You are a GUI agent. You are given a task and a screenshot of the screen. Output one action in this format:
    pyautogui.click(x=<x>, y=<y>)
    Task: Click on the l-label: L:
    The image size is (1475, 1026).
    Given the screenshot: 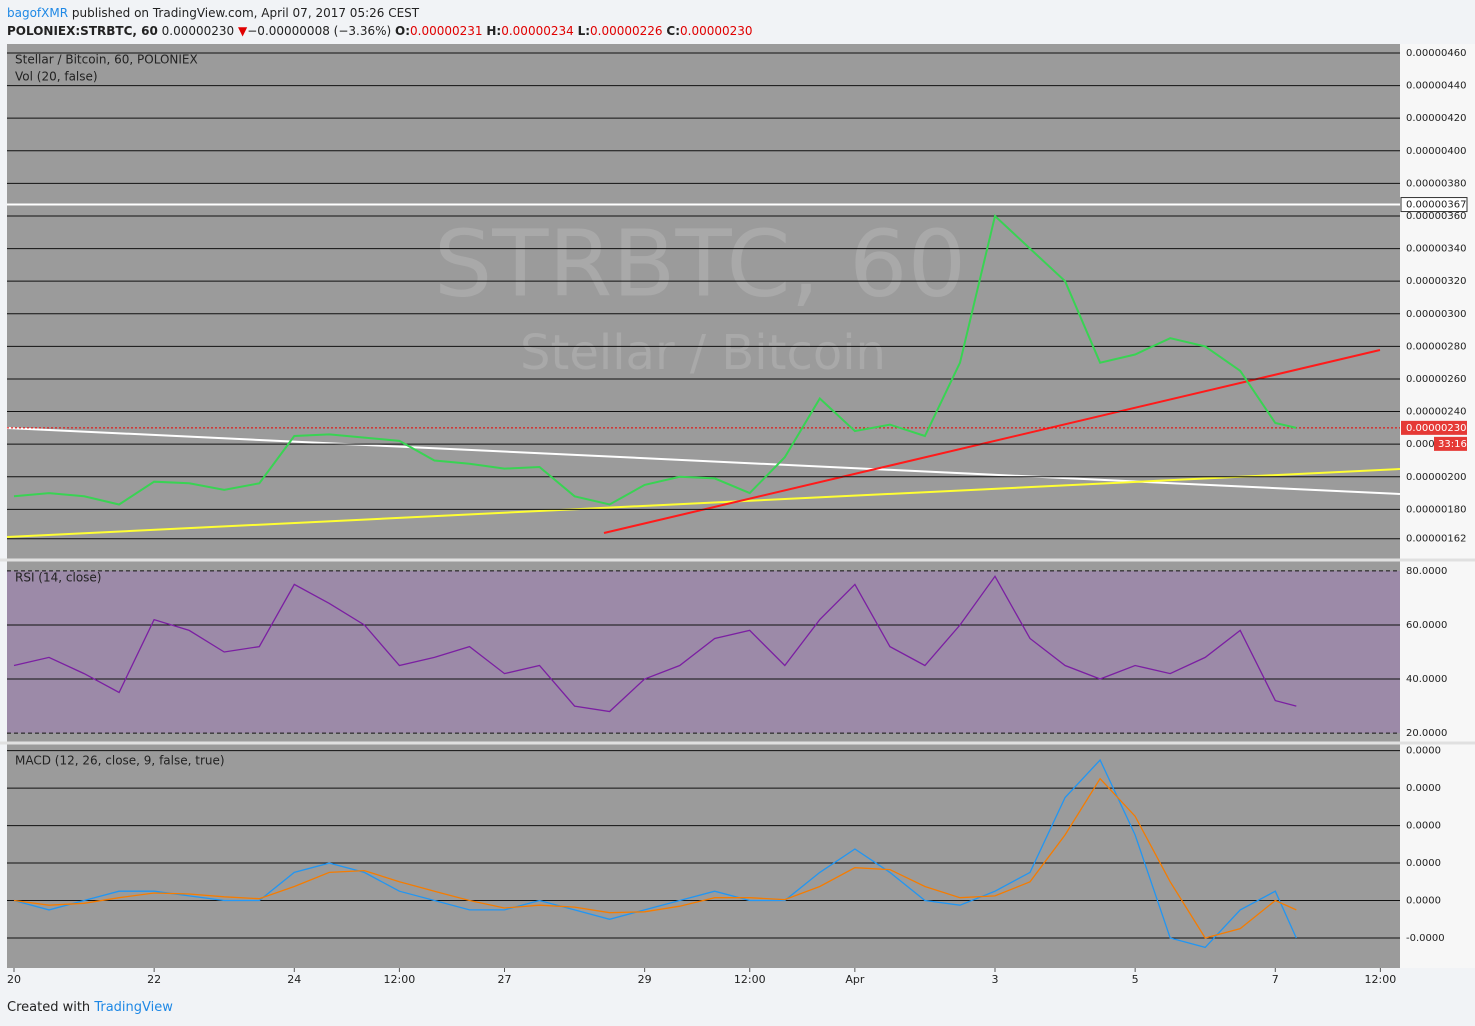 What is the action you would take?
    pyautogui.click(x=584, y=31)
    